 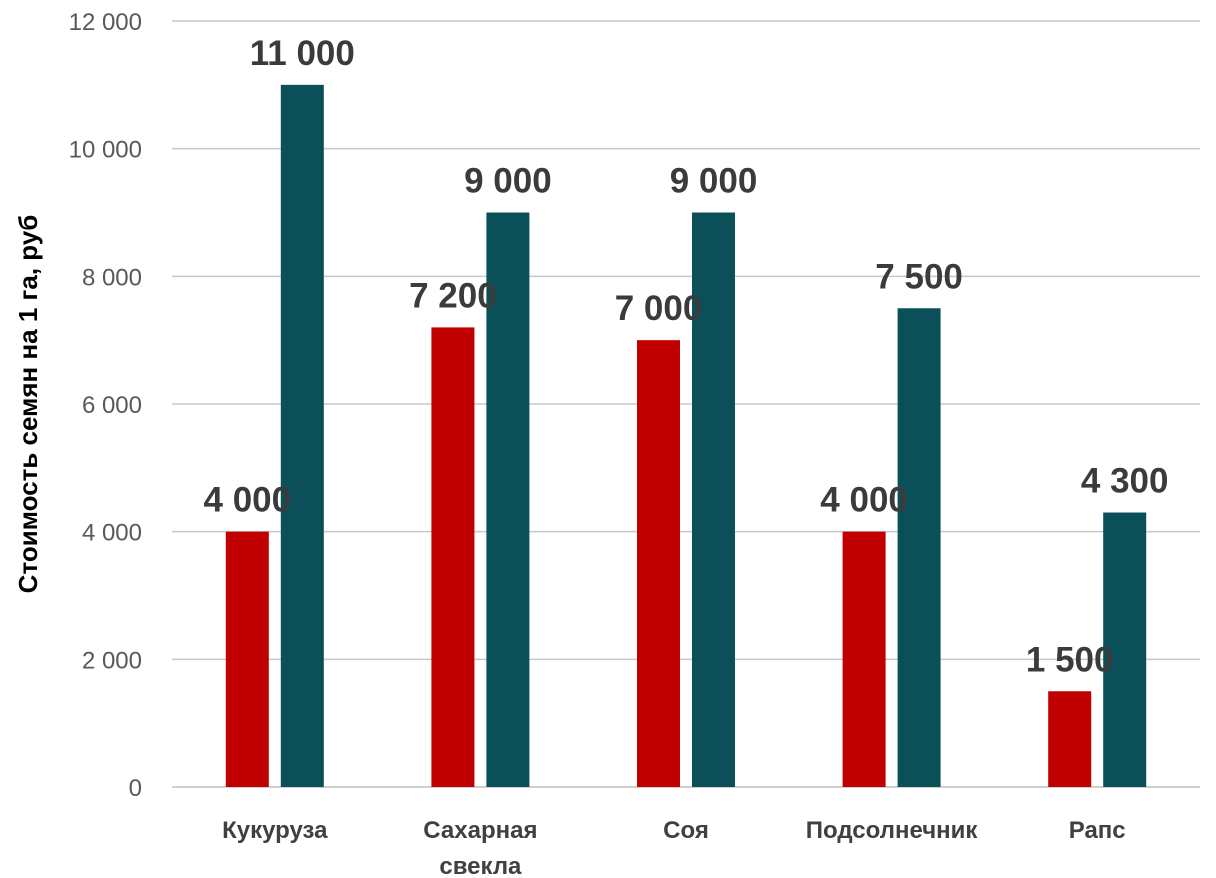 What do you see at coordinates (480, 865) in the screenshot?
I see `x-tick-label: свекла` at bounding box center [480, 865].